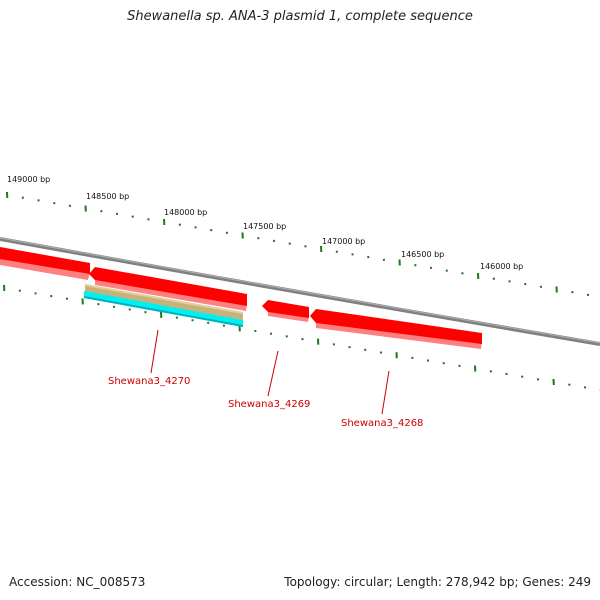 This screenshot has width=600, height=600. What do you see at coordinates (28, 179) in the screenshot?
I see `ruler-label-149000: 149000 bp` at bounding box center [28, 179].